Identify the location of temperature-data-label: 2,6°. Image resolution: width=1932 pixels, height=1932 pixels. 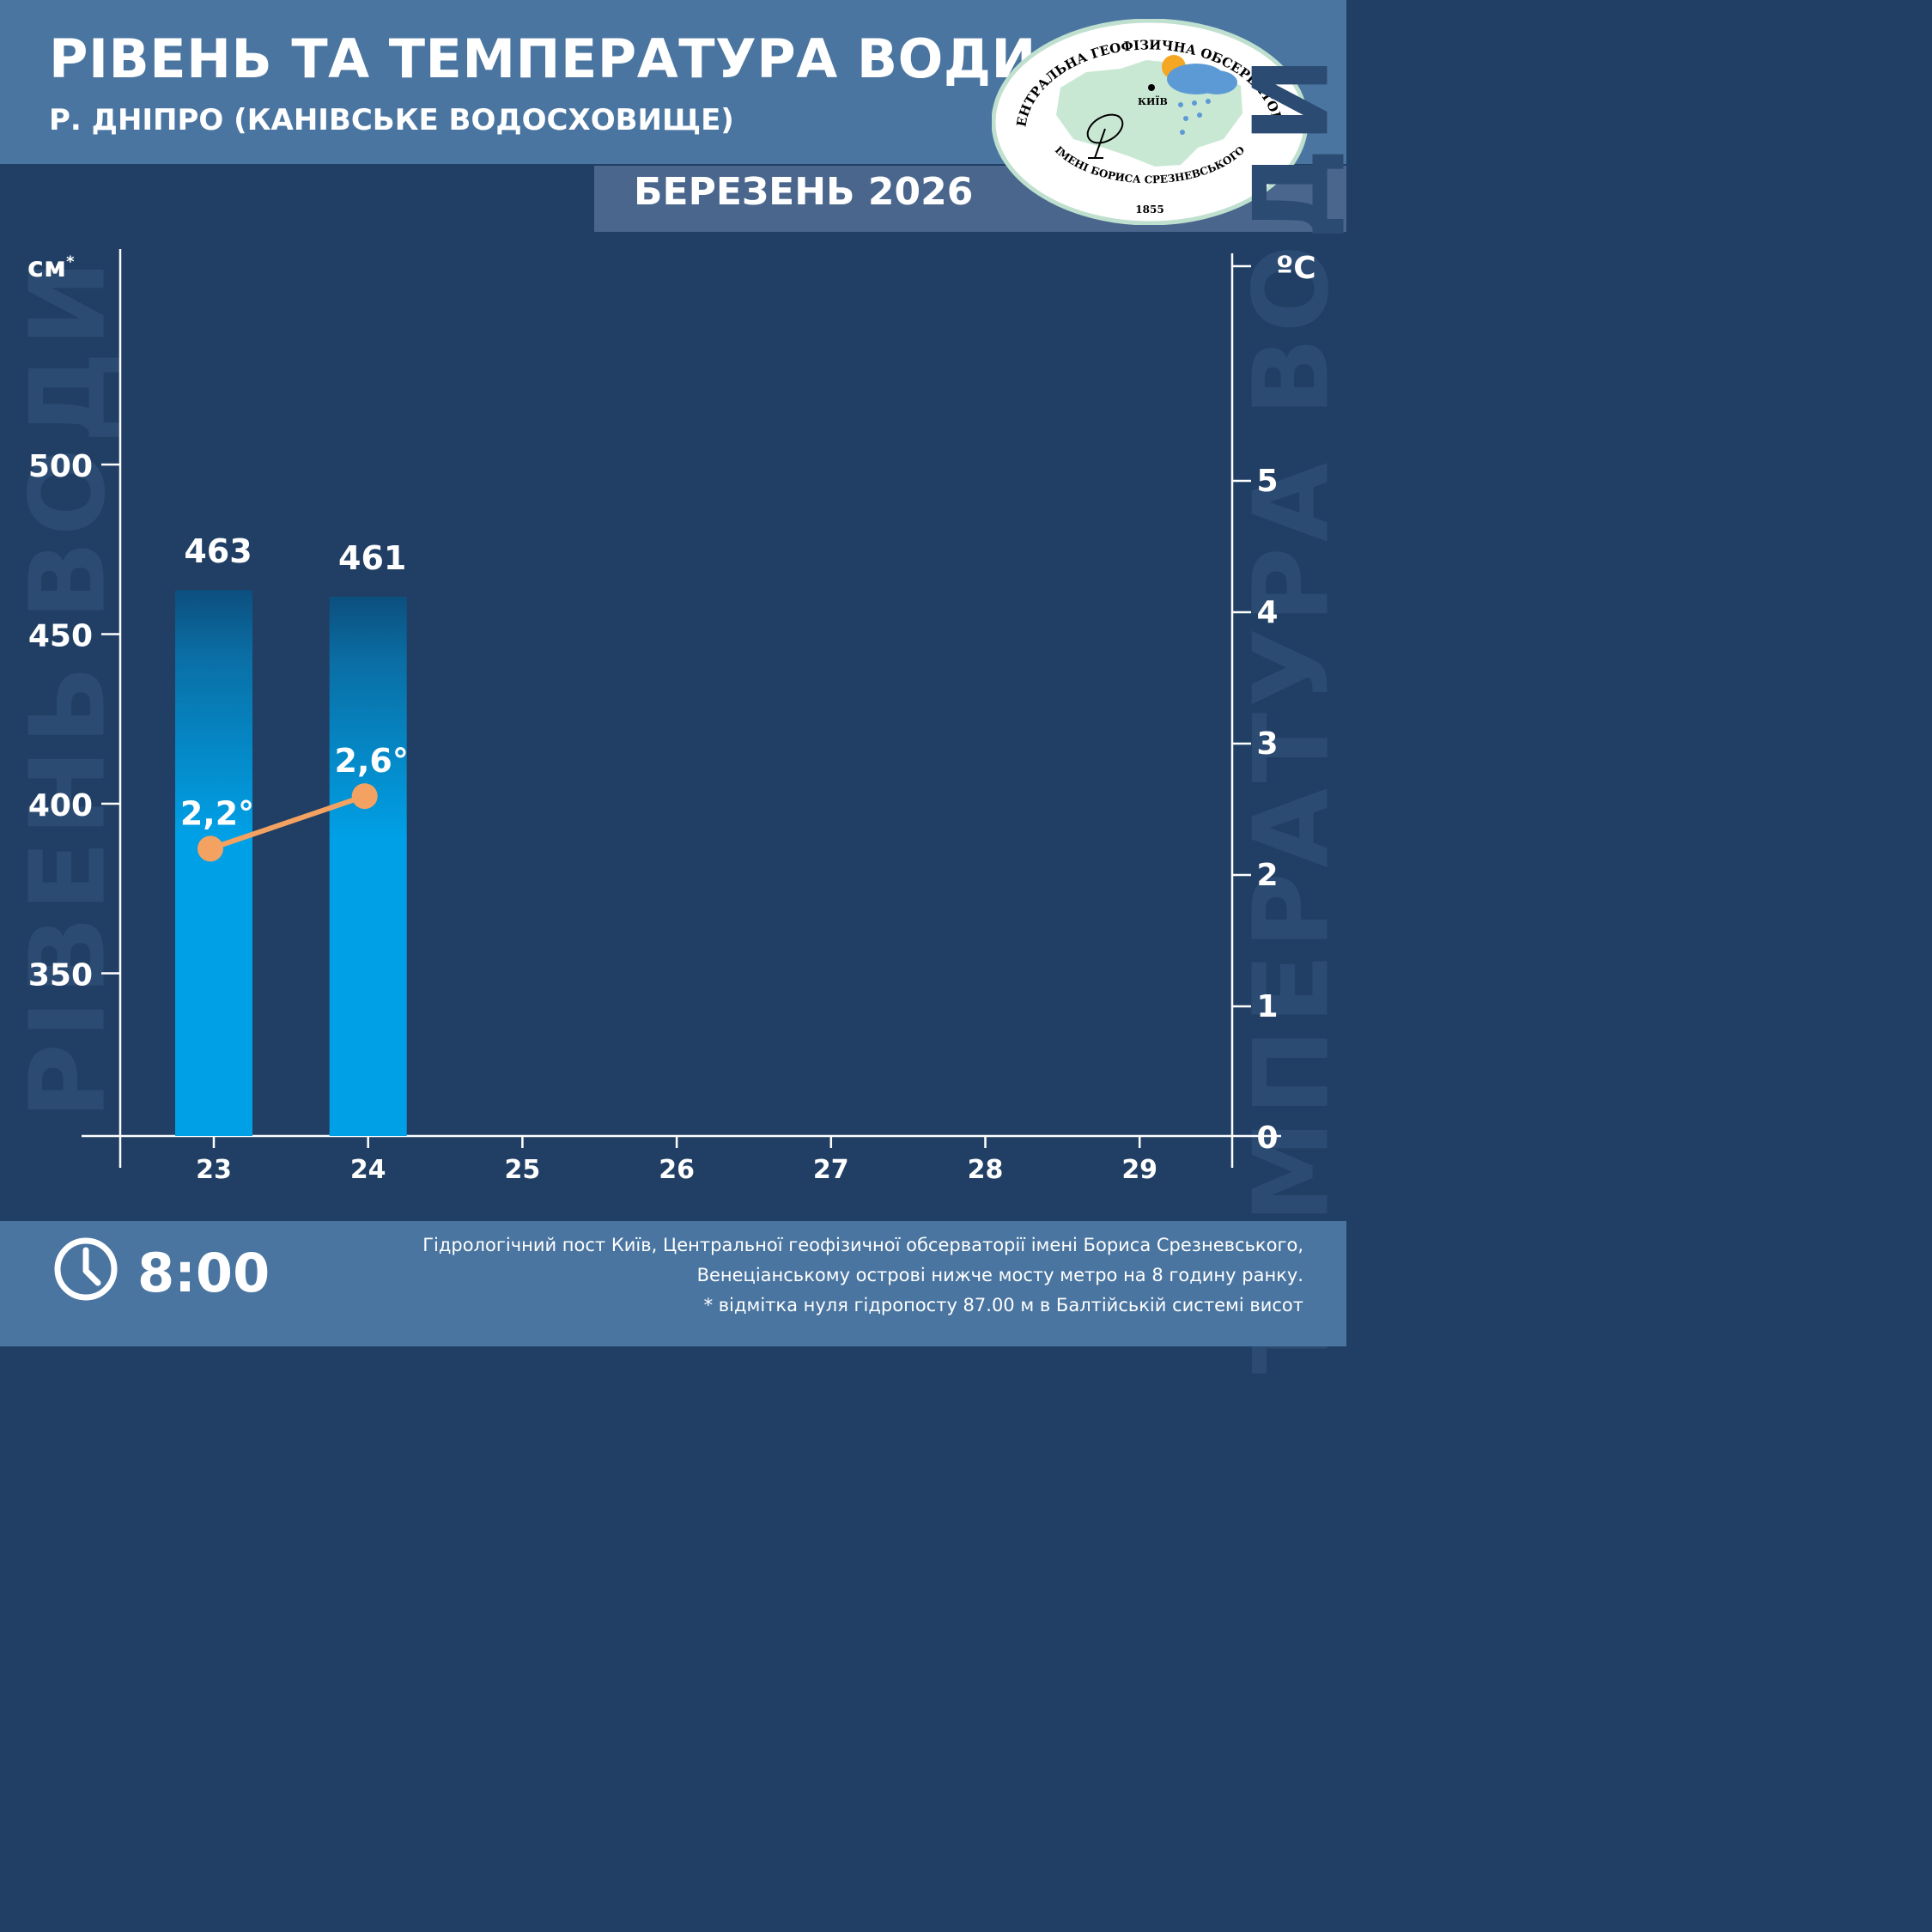
(372, 761).